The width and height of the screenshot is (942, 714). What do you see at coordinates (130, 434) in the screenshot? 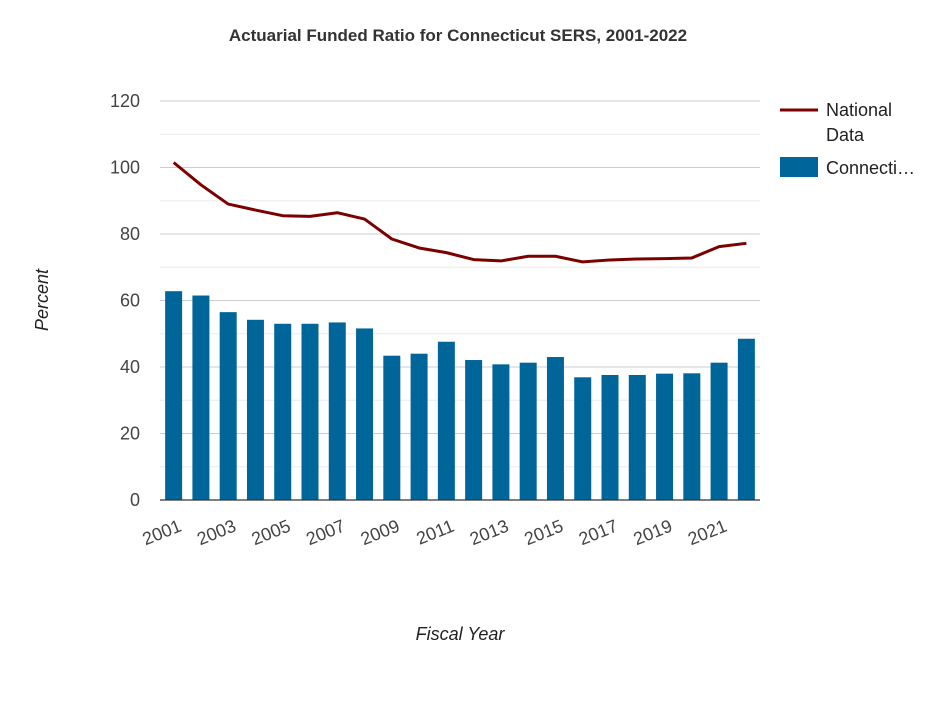
I see `y-tick-label: 20` at bounding box center [130, 434].